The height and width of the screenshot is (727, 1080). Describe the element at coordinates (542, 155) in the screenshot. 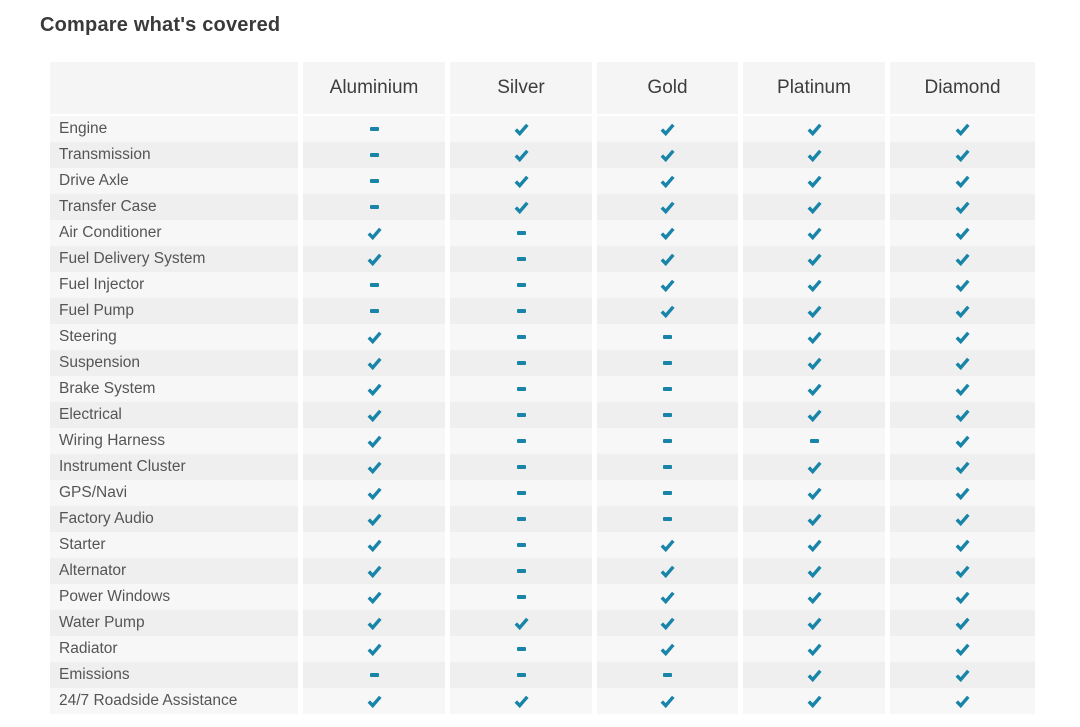

I see `table-row: Transmission` at that location.